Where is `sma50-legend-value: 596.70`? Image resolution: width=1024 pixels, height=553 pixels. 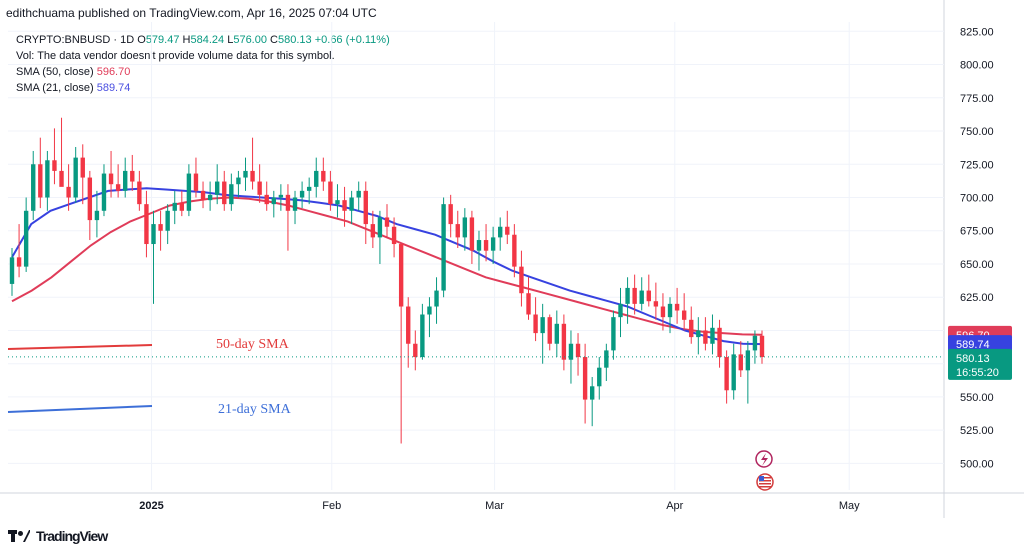
sma50-legend-value: 596.70 is located at coordinates (113, 72).